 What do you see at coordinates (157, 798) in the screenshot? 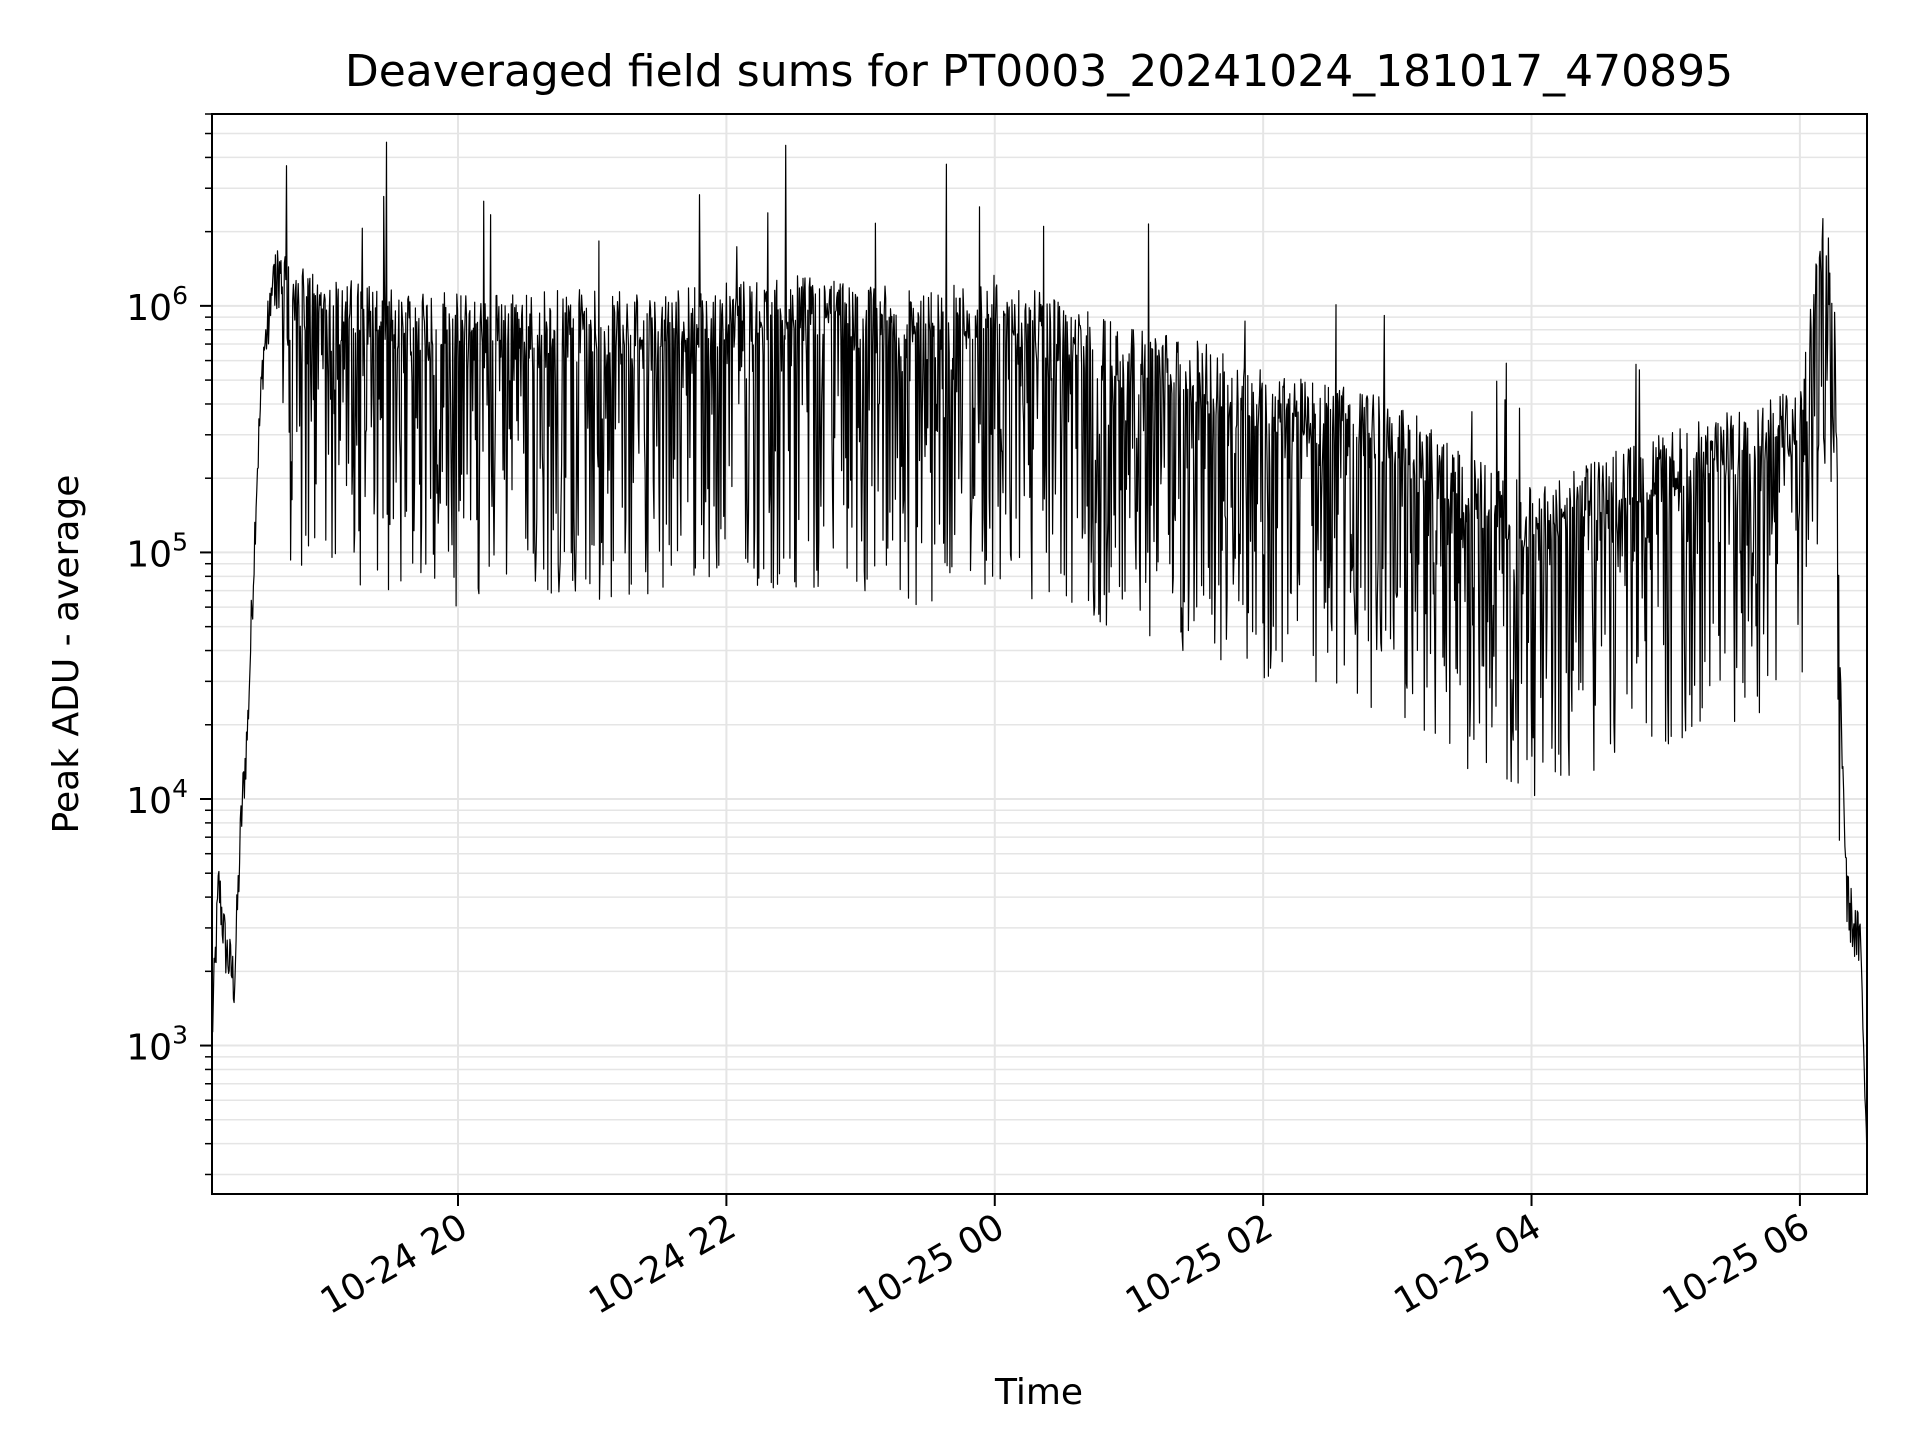
I see `y-tick-label: 10⁴` at bounding box center [157, 798].